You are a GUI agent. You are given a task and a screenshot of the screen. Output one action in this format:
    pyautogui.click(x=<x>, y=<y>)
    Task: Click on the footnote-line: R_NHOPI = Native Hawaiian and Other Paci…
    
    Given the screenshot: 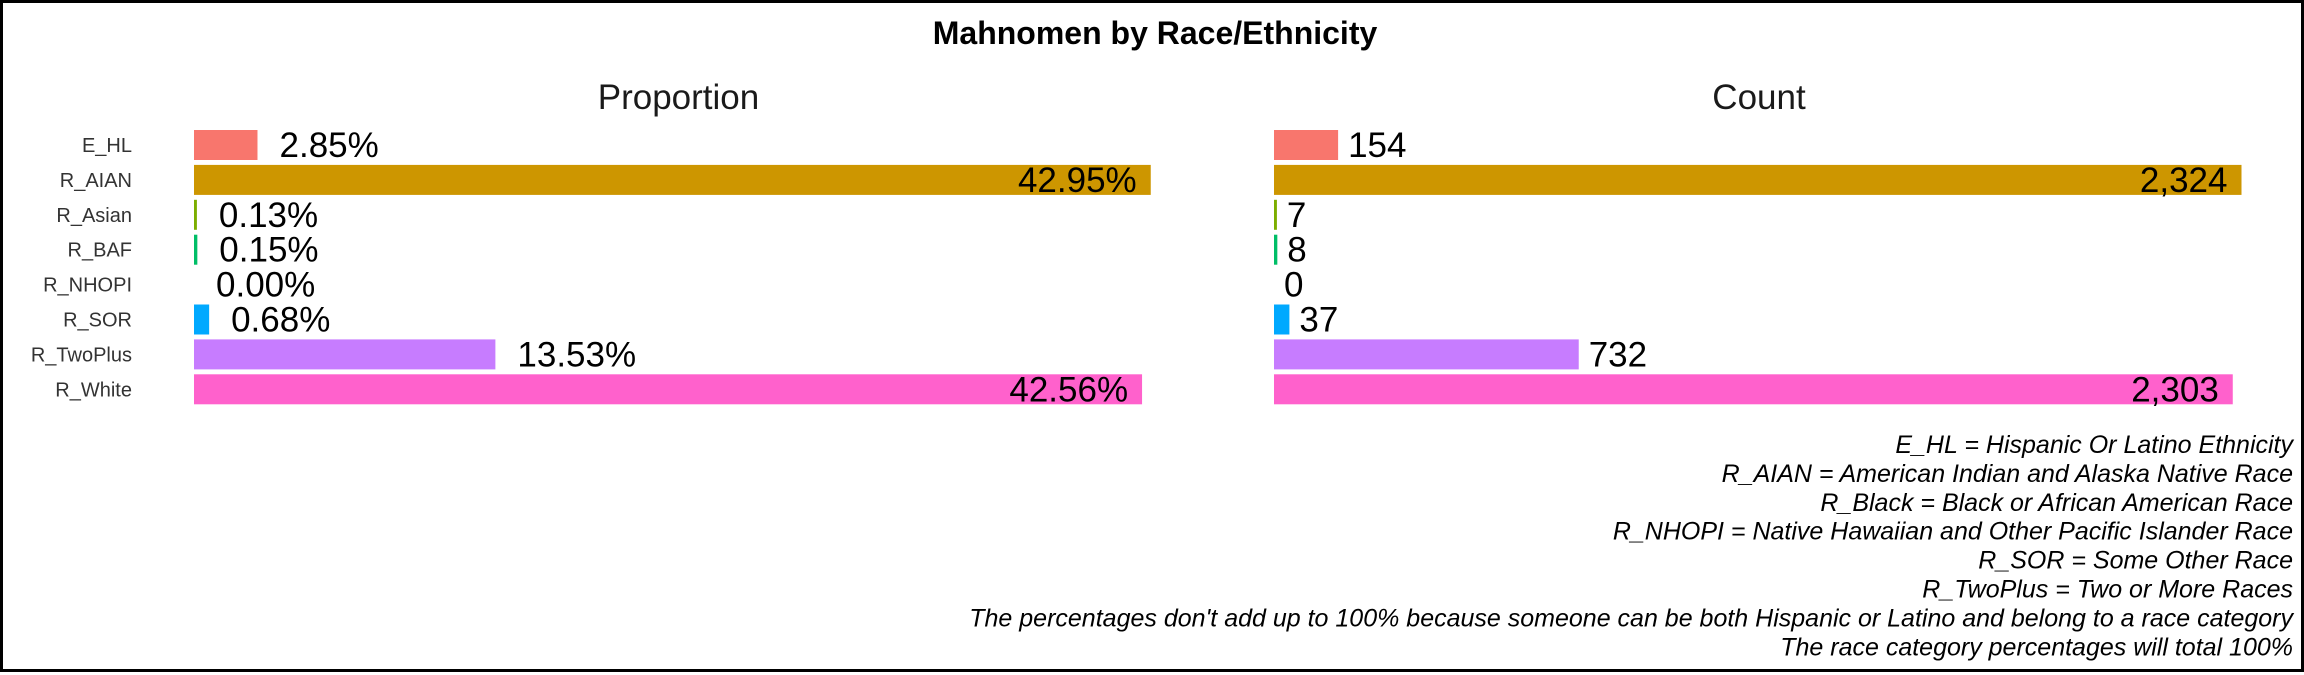 What is the action you would take?
    pyautogui.click(x=1953, y=532)
    